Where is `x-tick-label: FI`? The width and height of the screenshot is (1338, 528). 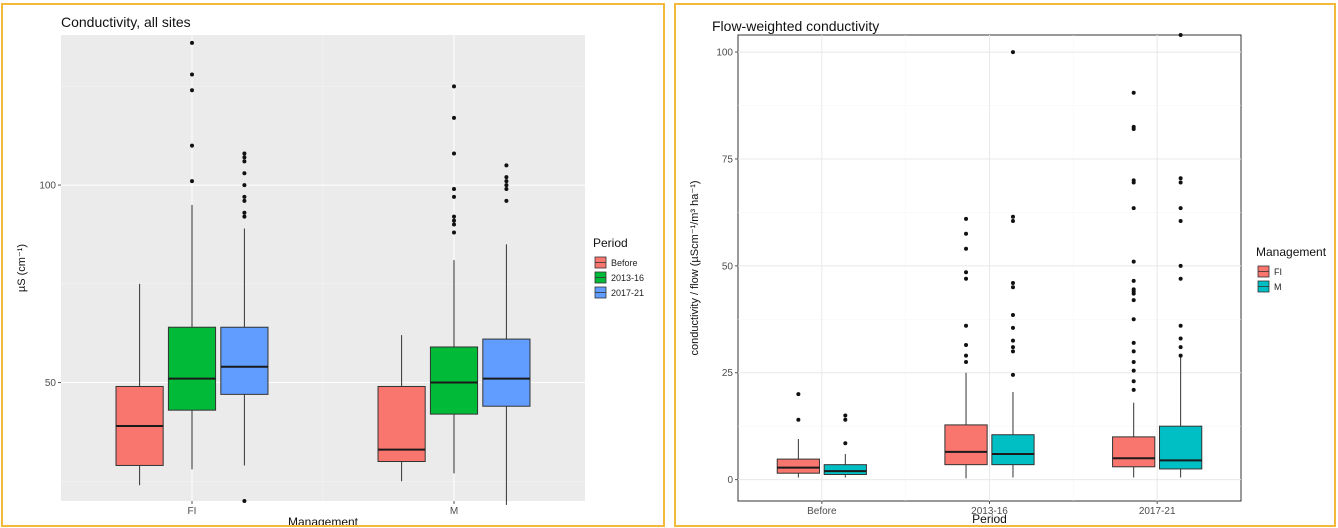
x-tick-label: FI is located at coordinates (192, 511).